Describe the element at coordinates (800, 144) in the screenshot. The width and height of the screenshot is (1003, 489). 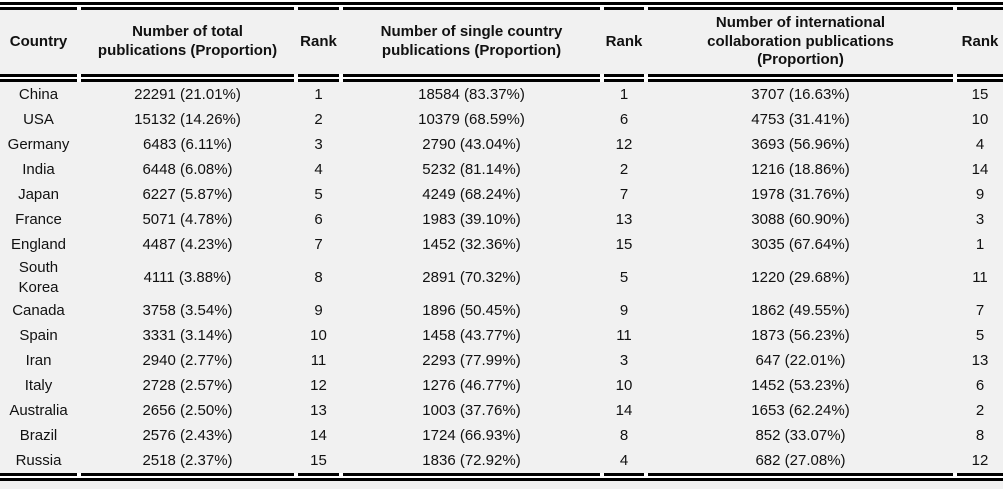
I see `international-collaboration-publications-cell: 3693 (56.96%)` at that location.